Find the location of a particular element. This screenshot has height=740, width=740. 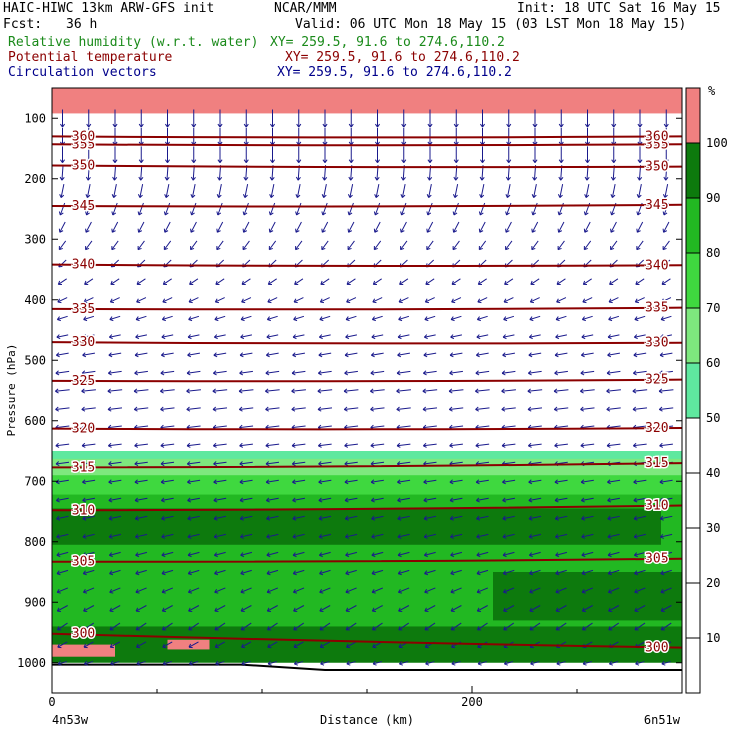

theta-label-left-320: 320 is located at coordinates (83, 429).